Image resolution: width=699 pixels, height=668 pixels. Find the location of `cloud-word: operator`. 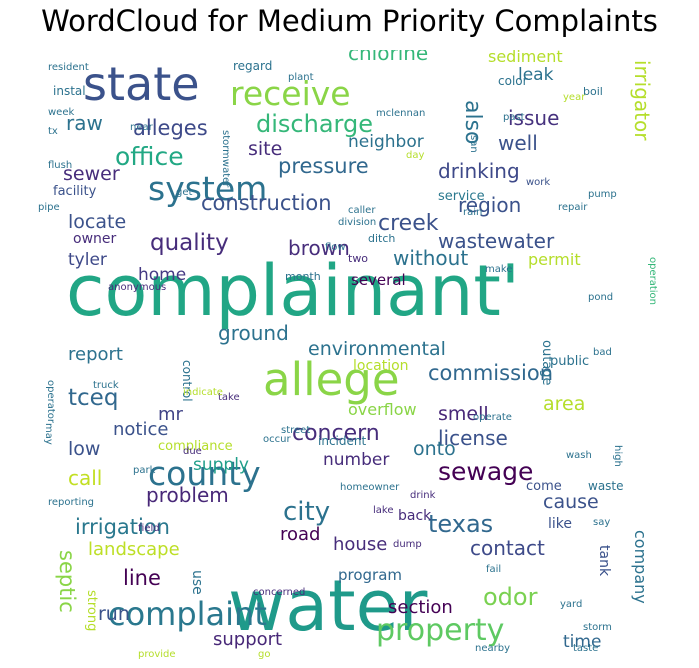

cloud-word: operator is located at coordinates (50, 402).